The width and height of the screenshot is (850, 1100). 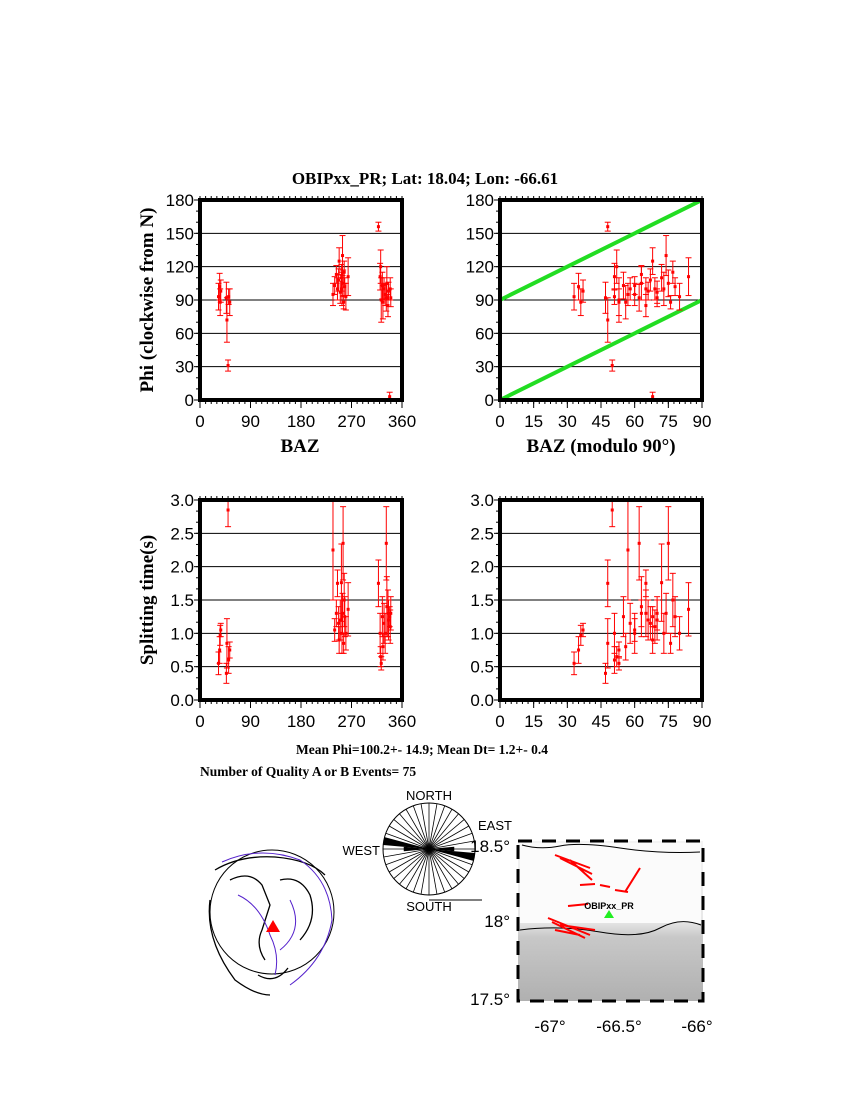 I want to click on y-tick-label: 3.0, so click(x=482, y=500).